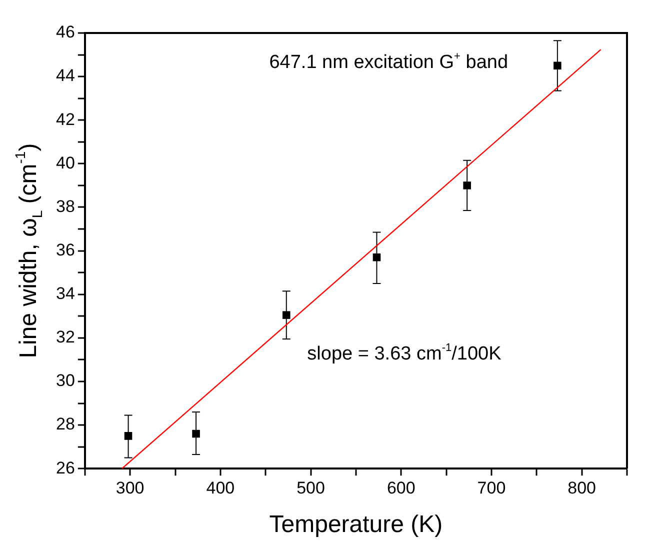  Describe the element at coordinates (65, 250) in the screenshot. I see `y-tick-label: 36` at that location.